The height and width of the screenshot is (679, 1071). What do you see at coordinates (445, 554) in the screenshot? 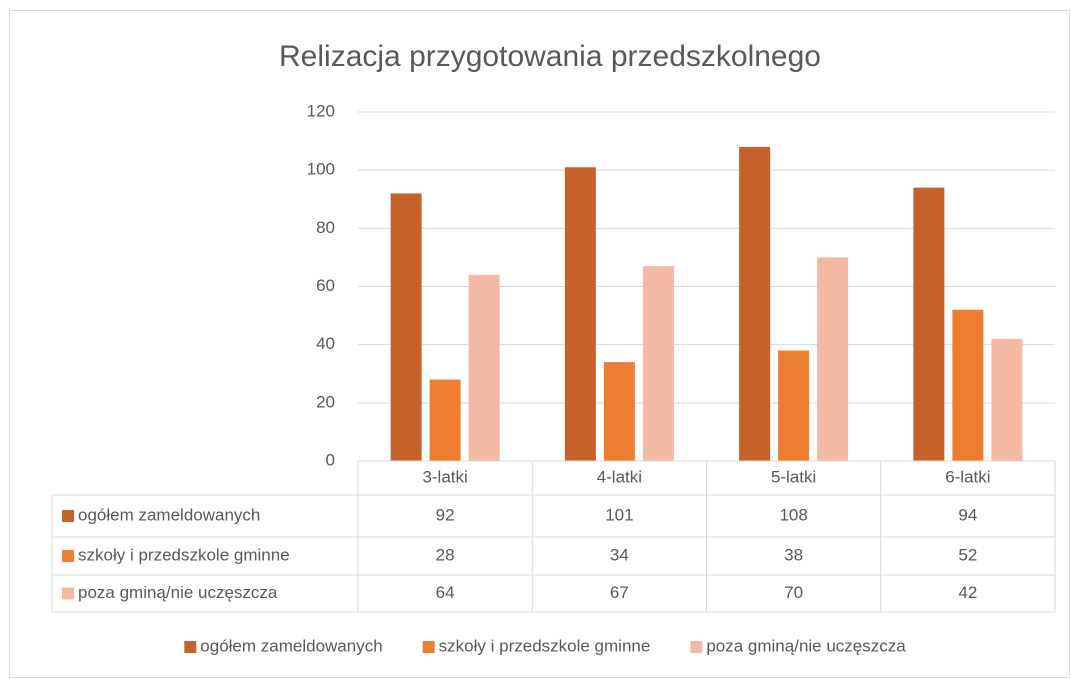
I see `table-value: 28` at bounding box center [445, 554].